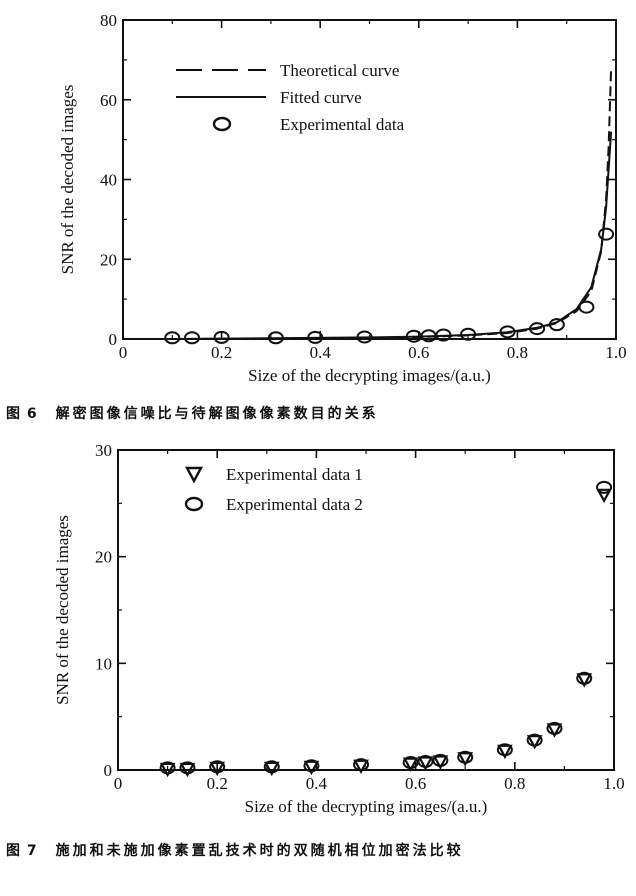  I want to click on legend-label: Experimental data 2, so click(294, 504).